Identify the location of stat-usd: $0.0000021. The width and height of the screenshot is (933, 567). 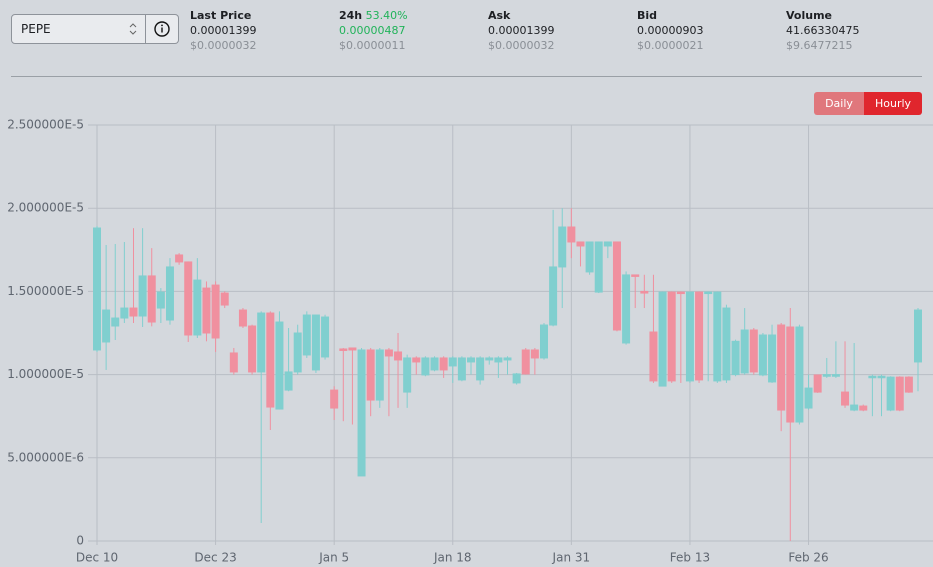
(670, 45).